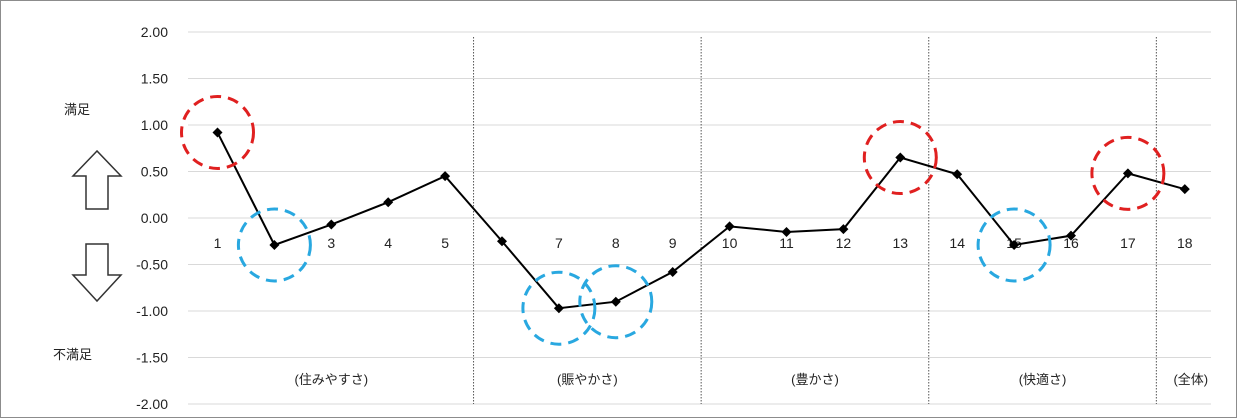 This screenshot has width=1238, height=419. Describe the element at coordinates (388, 243) in the screenshot. I see `x-tick-label: 4` at that location.